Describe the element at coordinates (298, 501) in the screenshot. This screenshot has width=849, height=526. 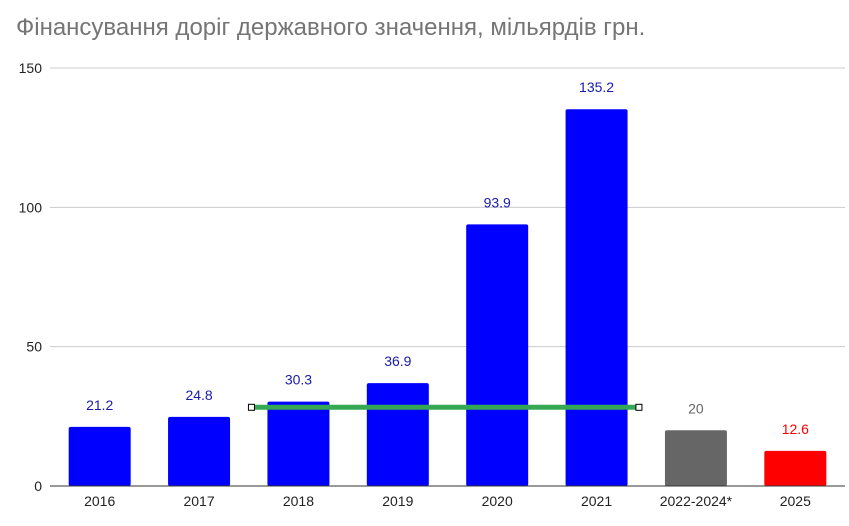
I see `x-tick-label: 2018` at that location.